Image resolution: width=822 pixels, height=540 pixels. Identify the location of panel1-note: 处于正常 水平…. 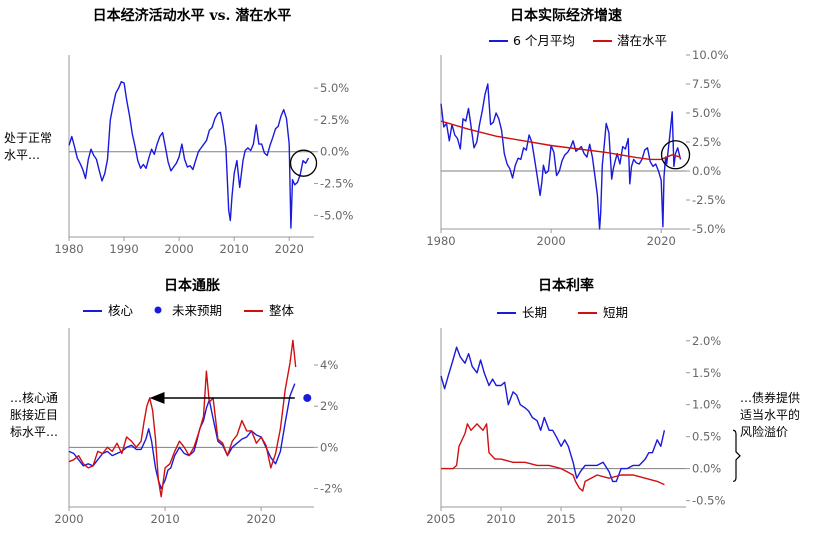
(28, 146).